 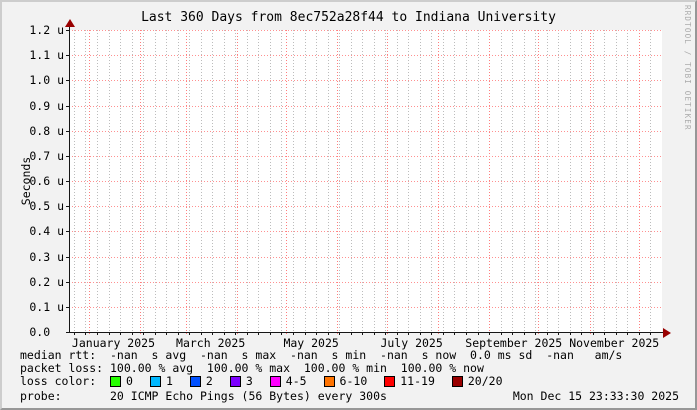 What do you see at coordinates (46, 131) in the screenshot?
I see `y-tick-label: 0.8 u` at bounding box center [46, 131].